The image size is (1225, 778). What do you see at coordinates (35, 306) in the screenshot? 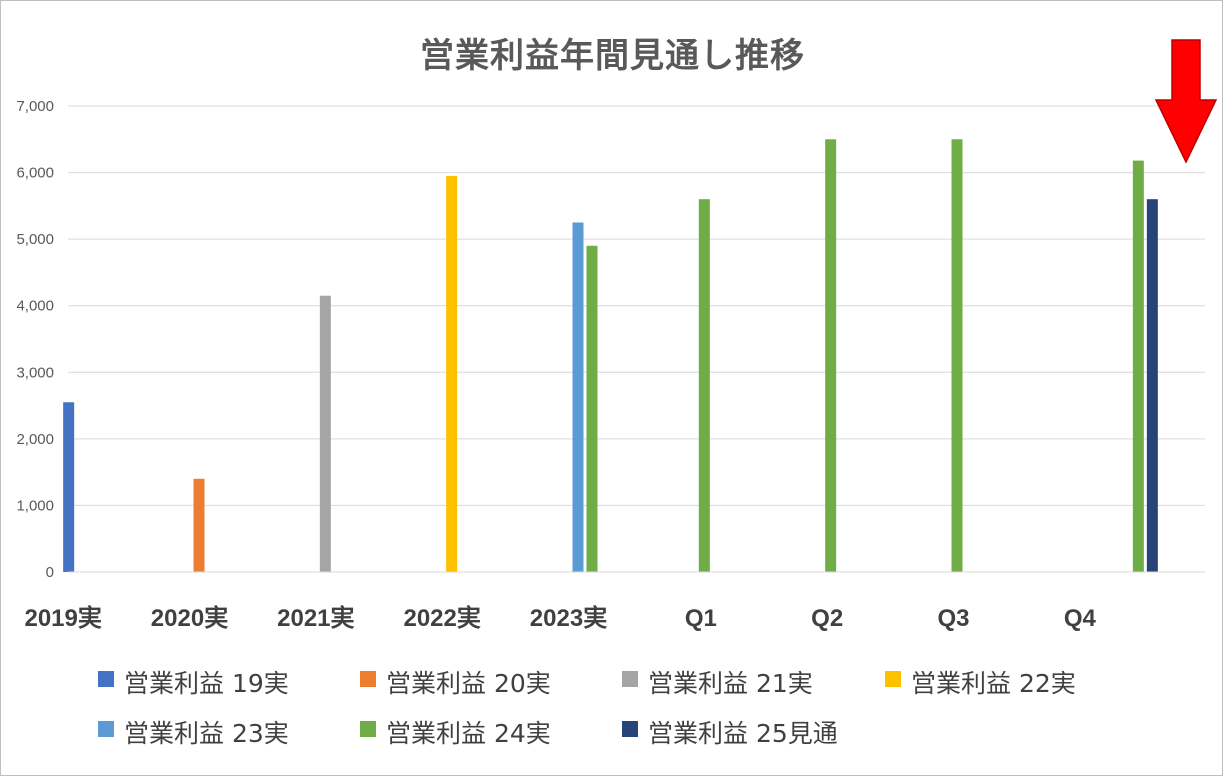
I see `y-tick-label: 4,000` at bounding box center [35, 306].